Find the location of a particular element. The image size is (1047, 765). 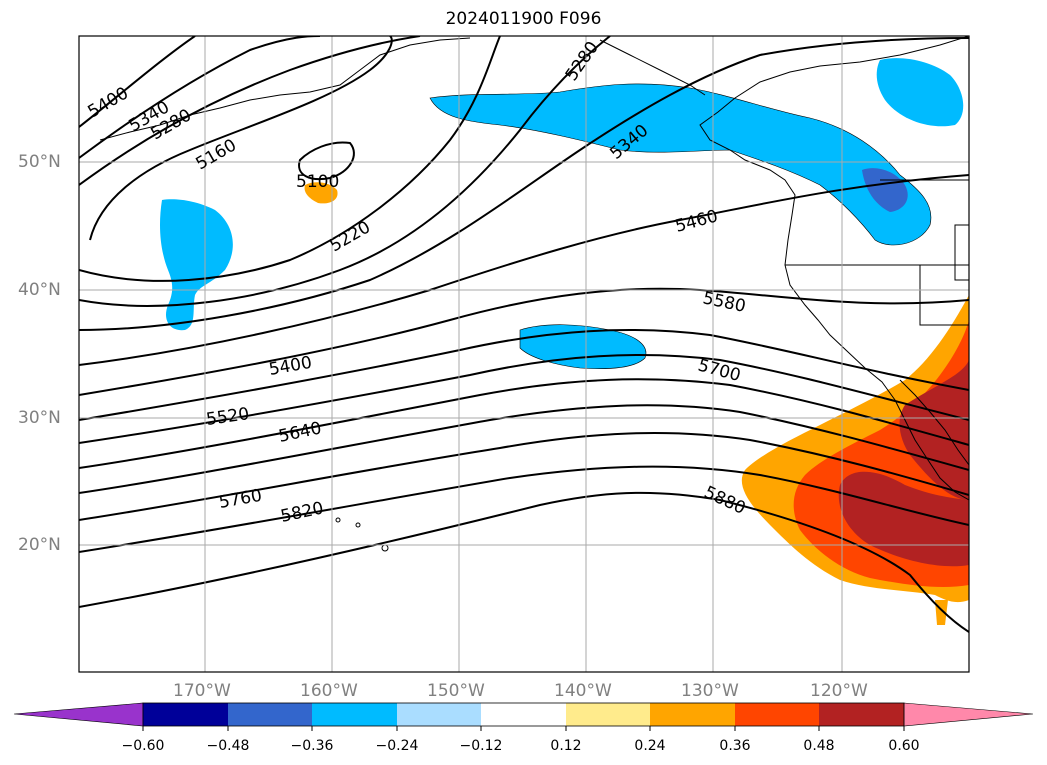

lon-label-170w: 170°W is located at coordinates (202, 691).